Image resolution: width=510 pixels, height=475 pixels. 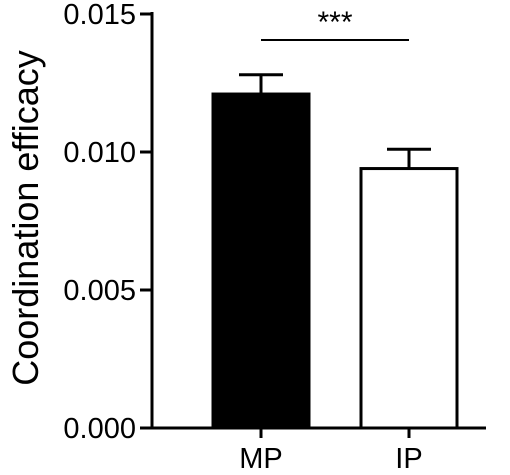 I want to click on bar-mp, so click(x=261, y=261).